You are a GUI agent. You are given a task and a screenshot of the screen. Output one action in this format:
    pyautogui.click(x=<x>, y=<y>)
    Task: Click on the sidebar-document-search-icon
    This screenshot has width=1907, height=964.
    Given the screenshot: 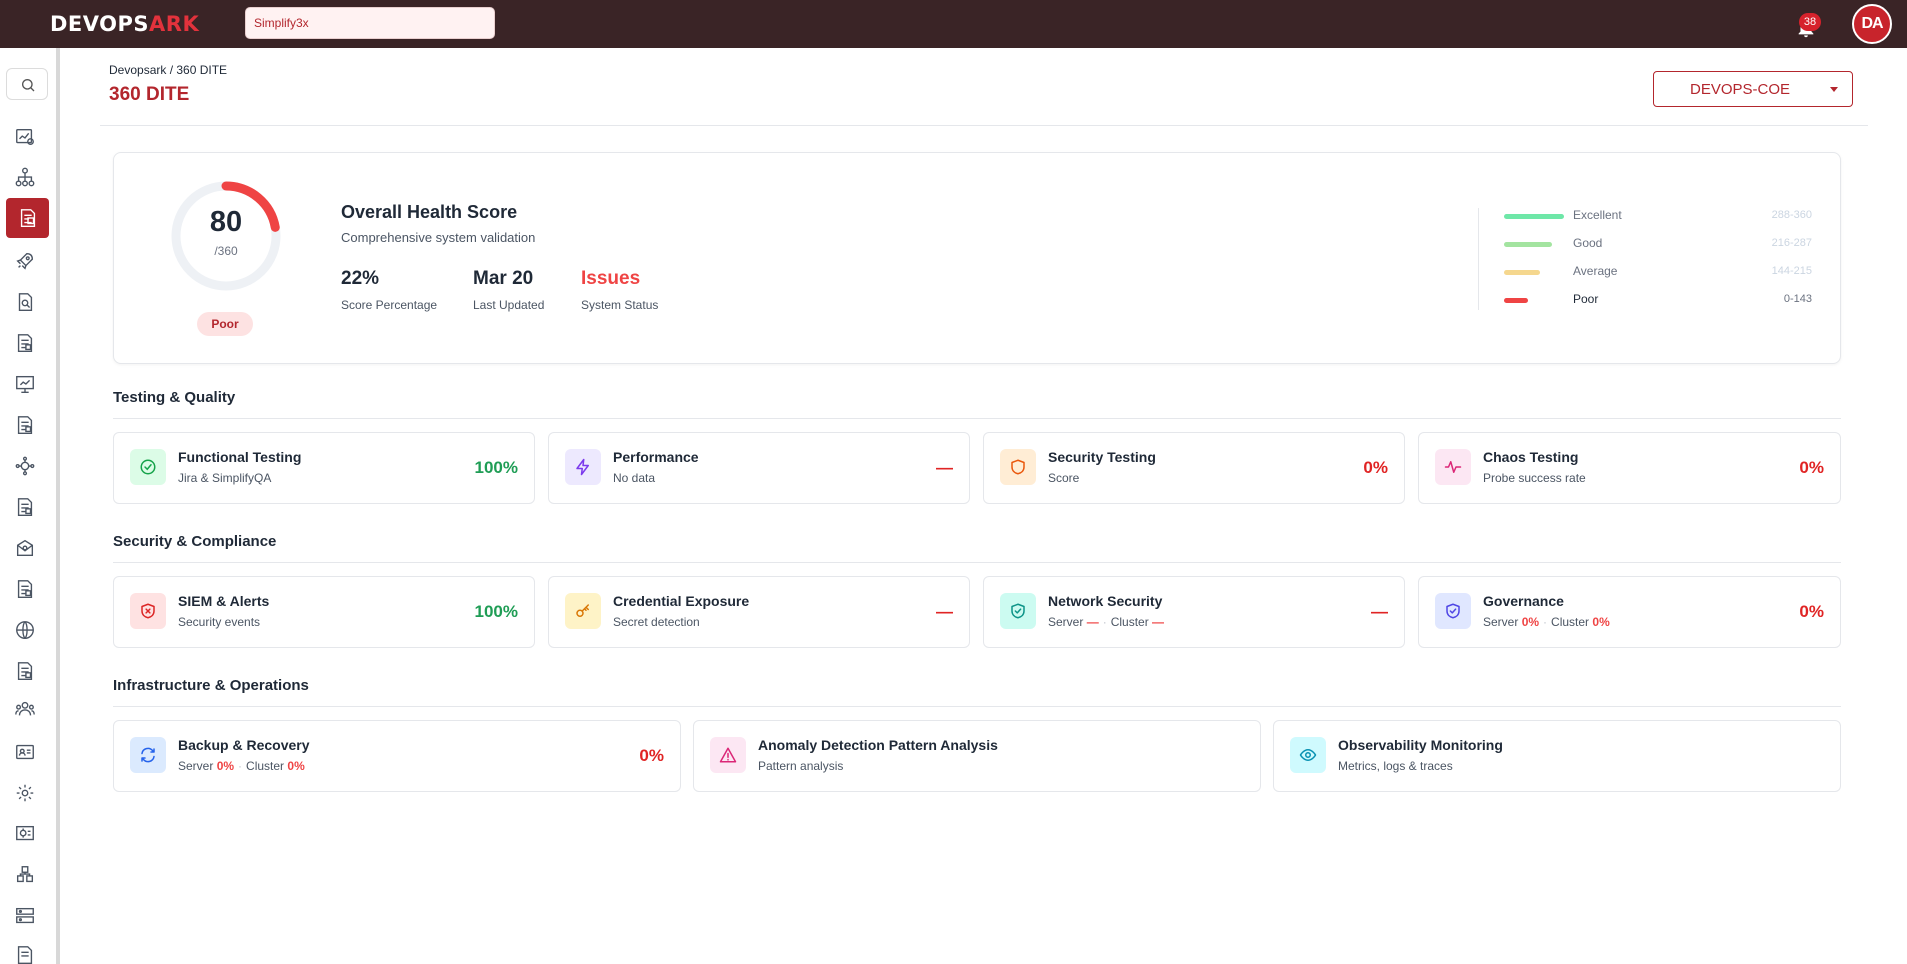 What is the action you would take?
    pyautogui.click(x=25, y=302)
    